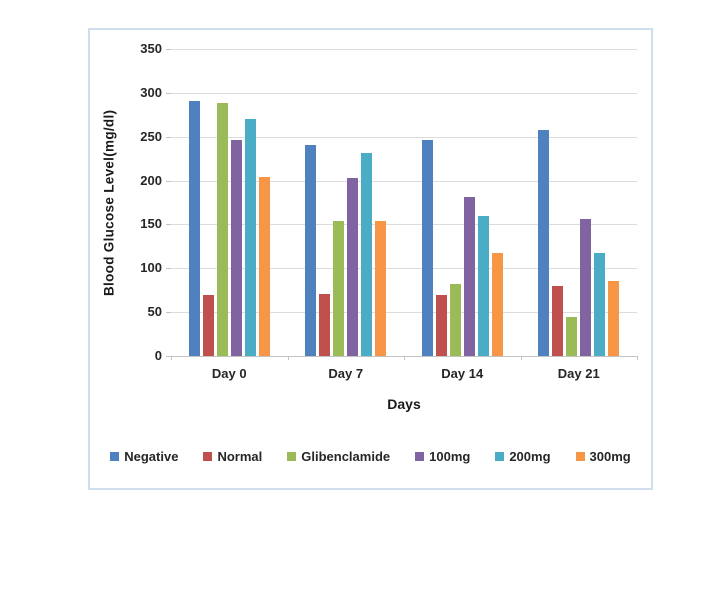 Image resolution: width=710 pixels, height=599 pixels. Describe the element at coordinates (578, 373) in the screenshot. I see `x-tick-label-day-21: Day 21` at that location.